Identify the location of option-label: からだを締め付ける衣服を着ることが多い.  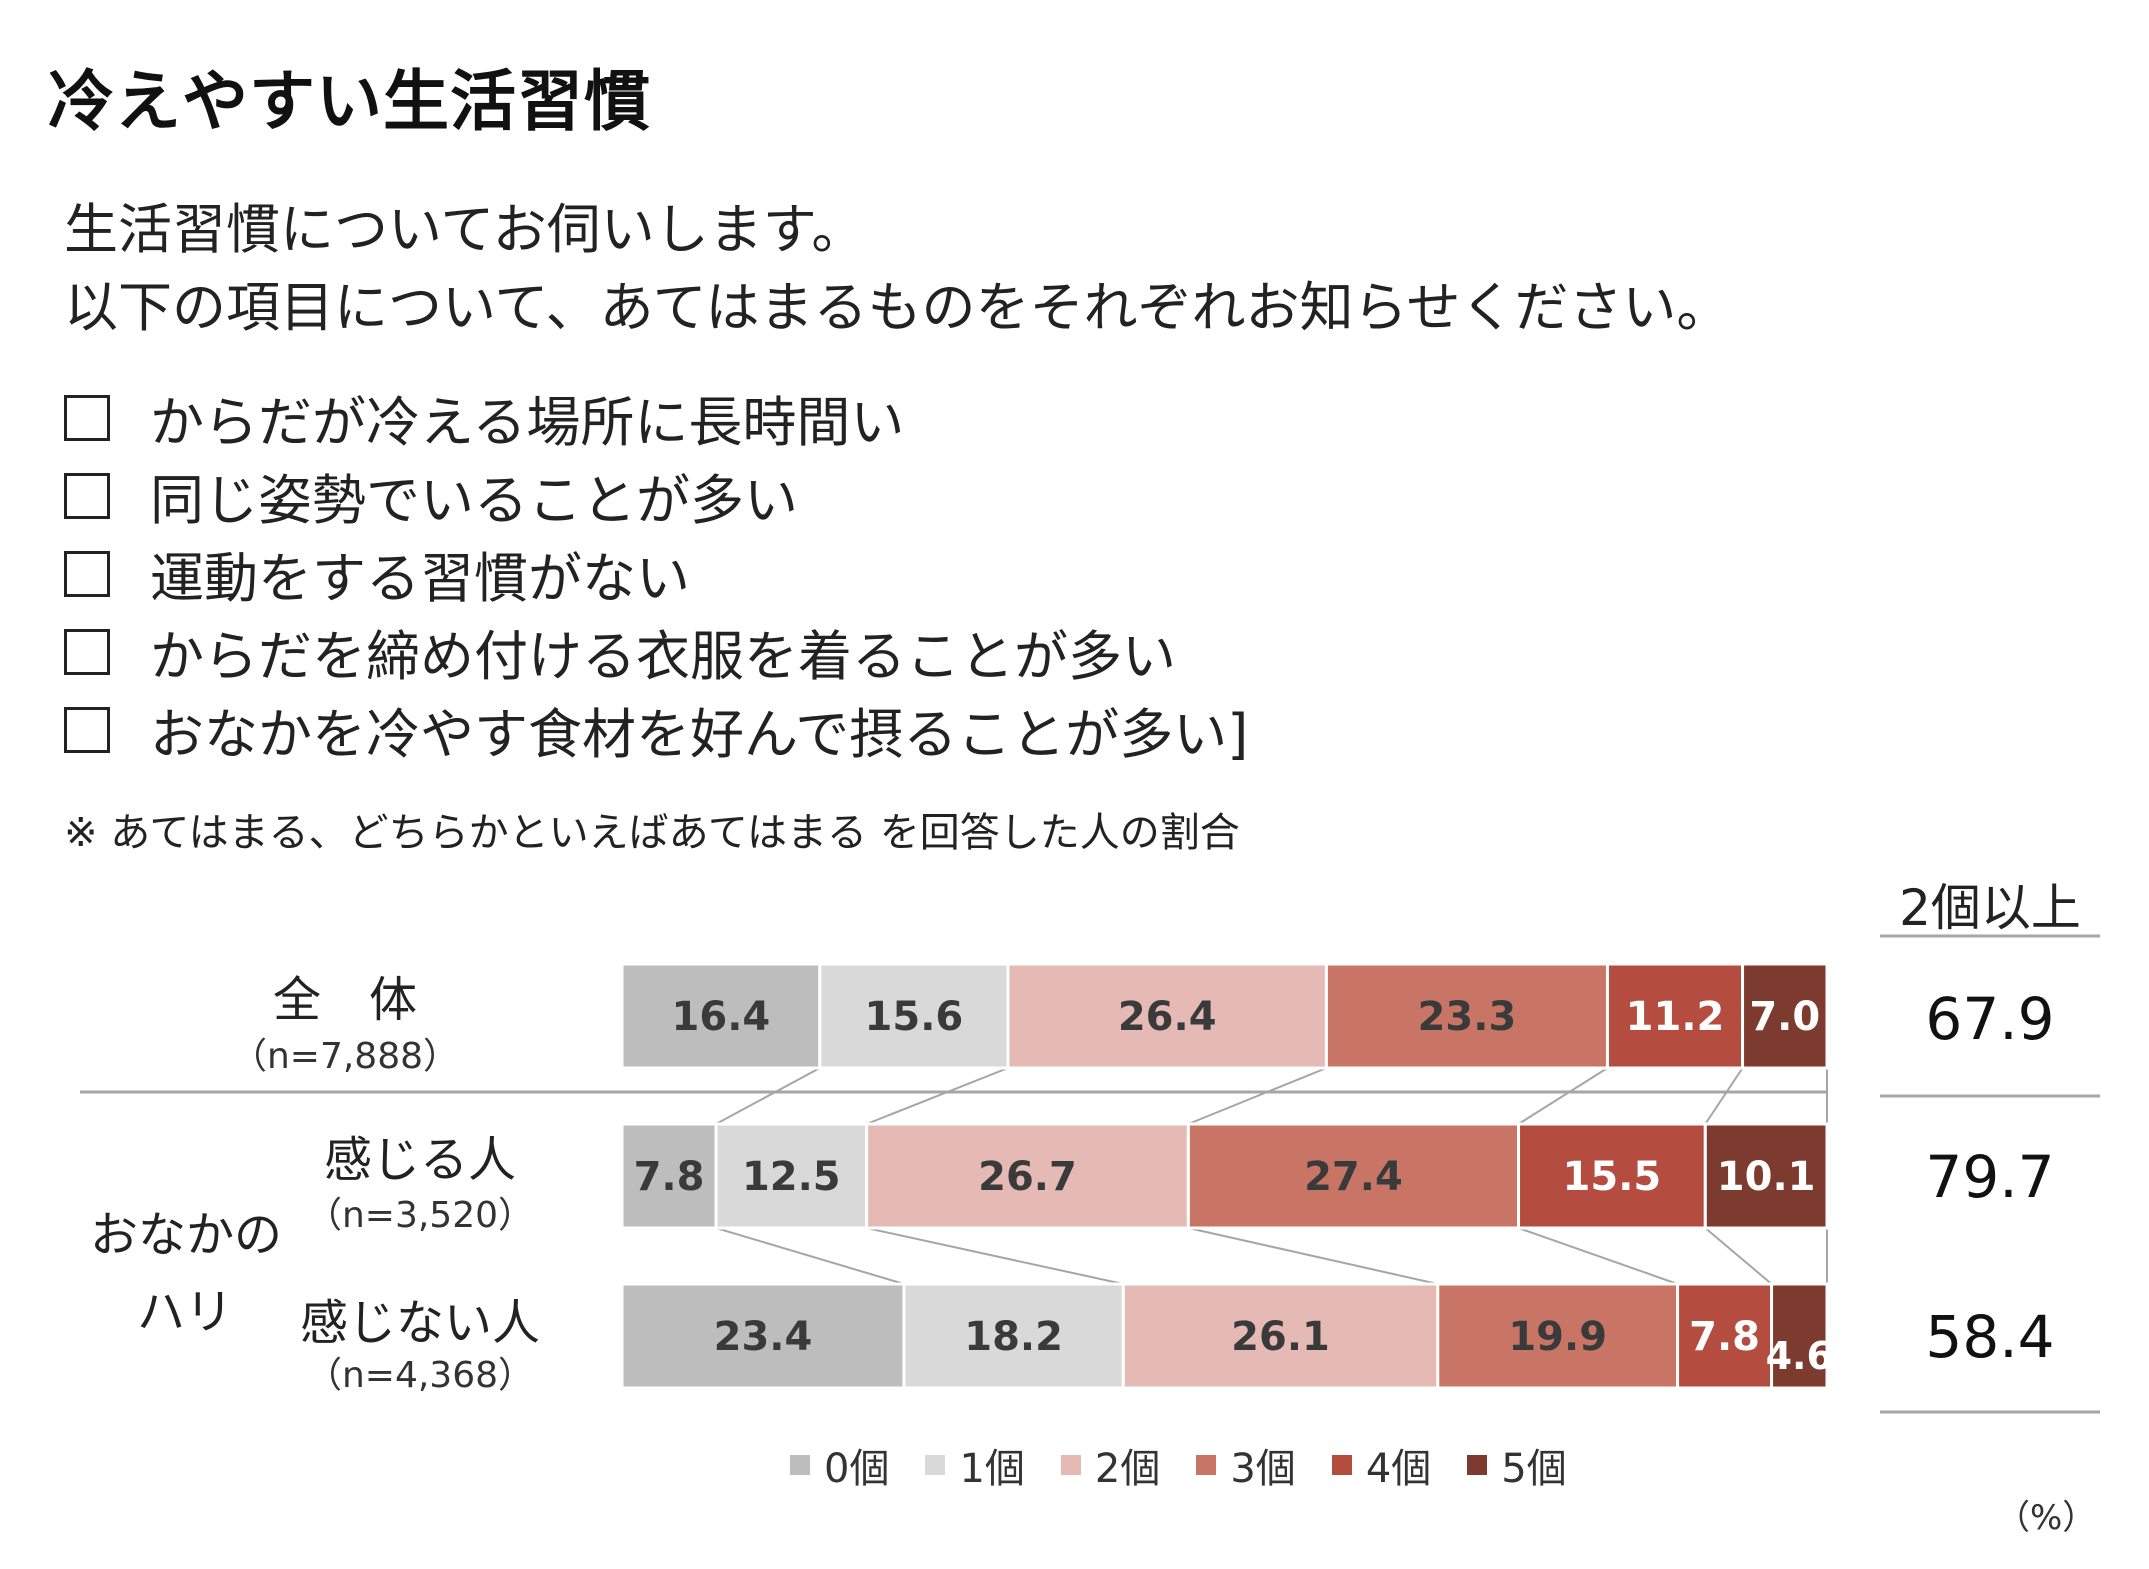
(663, 656).